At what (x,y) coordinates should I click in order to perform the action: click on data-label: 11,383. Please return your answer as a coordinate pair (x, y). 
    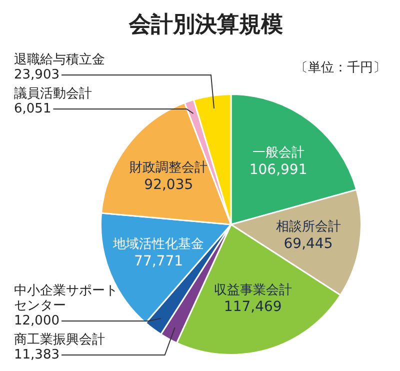
    Looking at the image, I should click on (37, 354).